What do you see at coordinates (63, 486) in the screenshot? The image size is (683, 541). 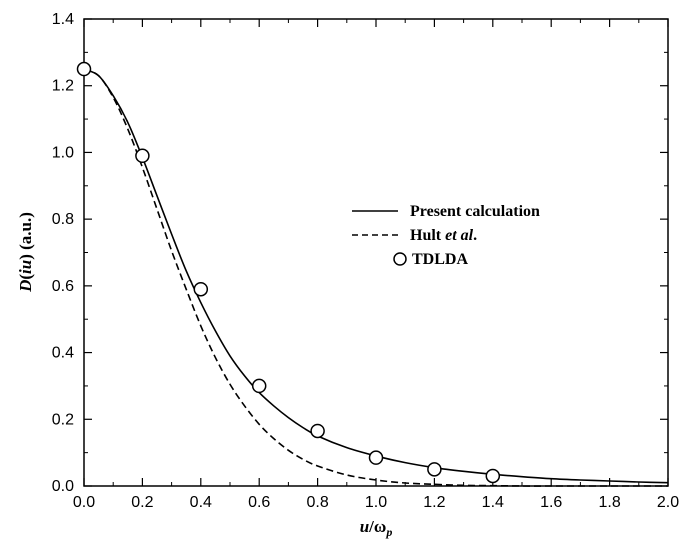 I see `y-tick-label: 0.0` at bounding box center [63, 486].